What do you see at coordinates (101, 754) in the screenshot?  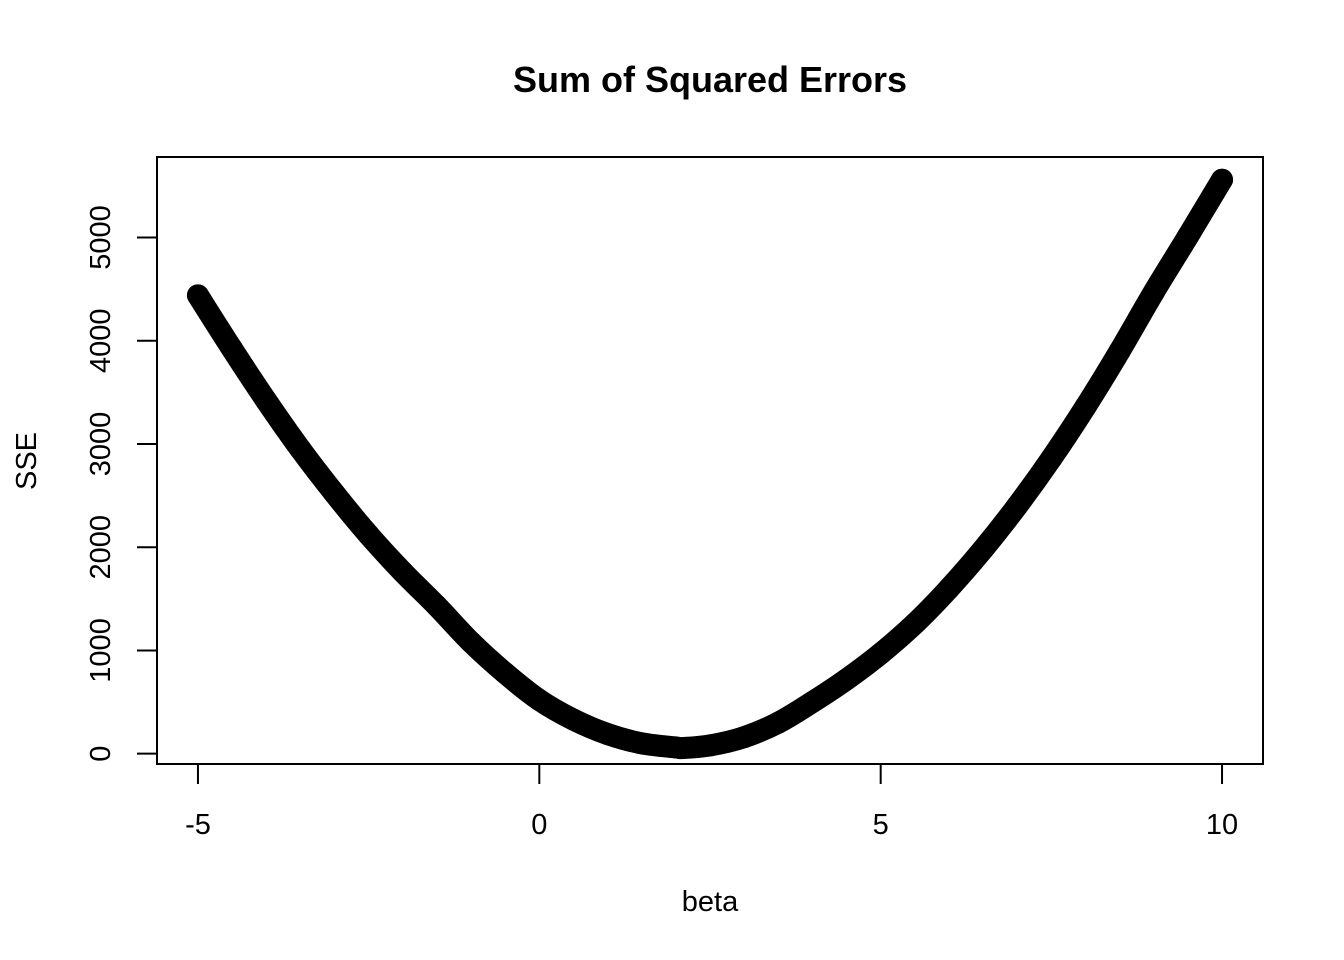 I see `y-tick-label: 0` at bounding box center [101, 754].